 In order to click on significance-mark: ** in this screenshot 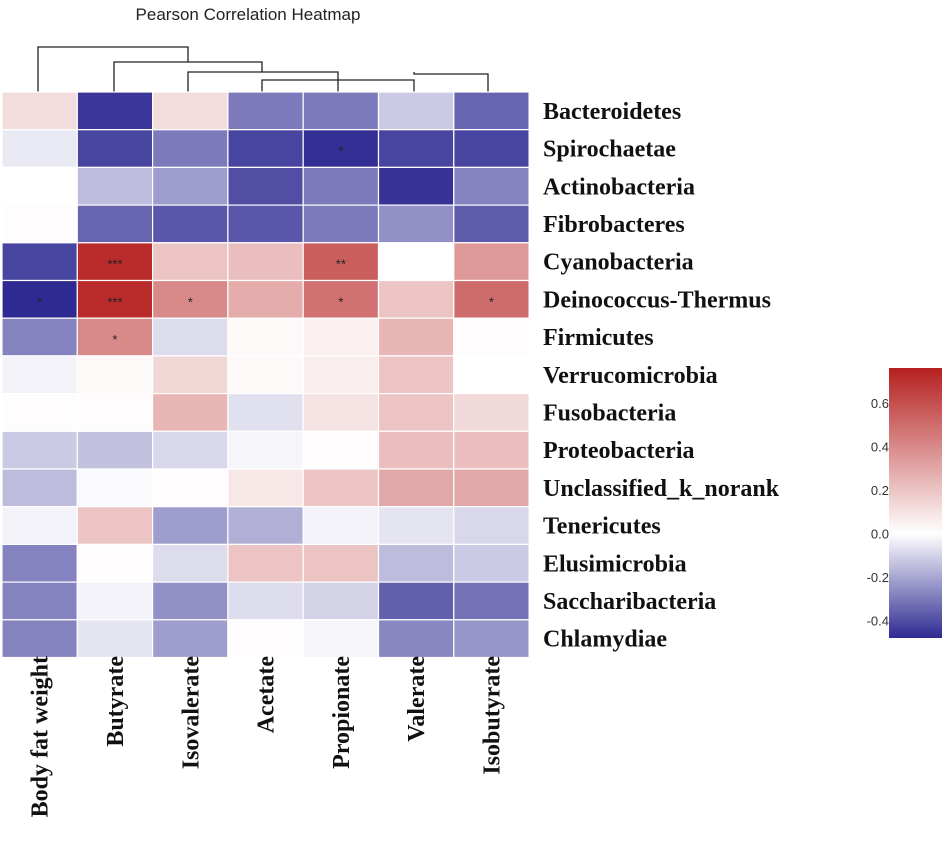, I will do `click(341, 264)`.